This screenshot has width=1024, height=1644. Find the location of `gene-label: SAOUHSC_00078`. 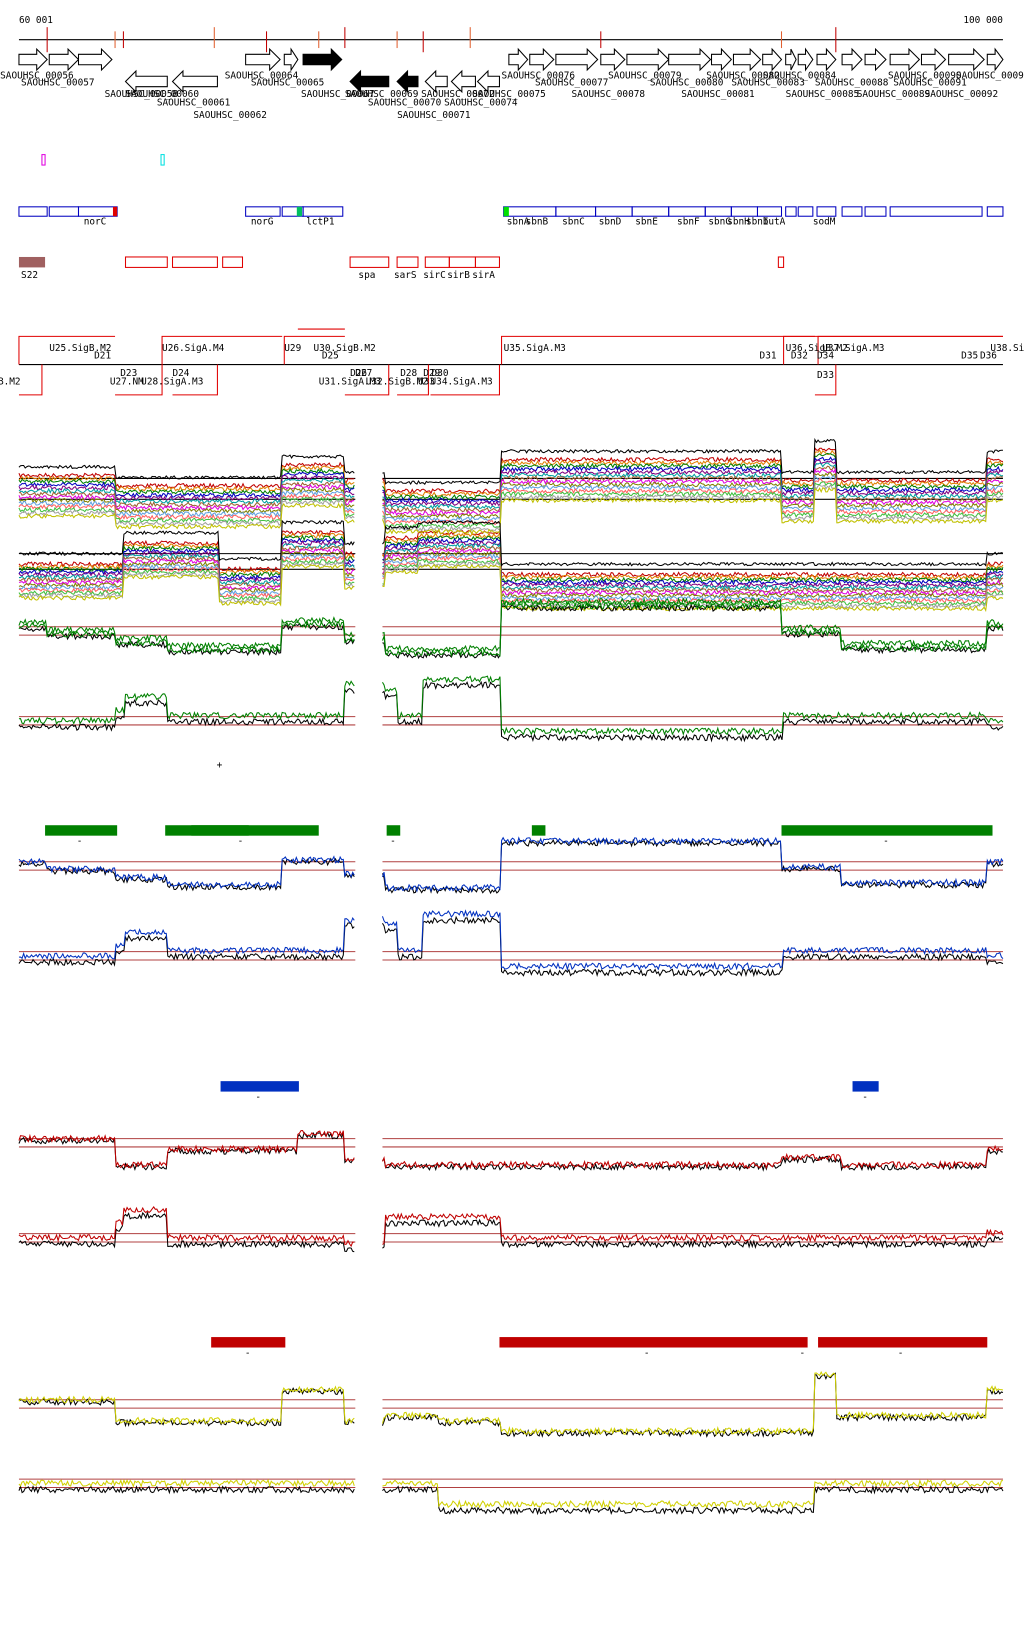

gene-label: SAOUHSC_00078 is located at coordinates (609, 94).